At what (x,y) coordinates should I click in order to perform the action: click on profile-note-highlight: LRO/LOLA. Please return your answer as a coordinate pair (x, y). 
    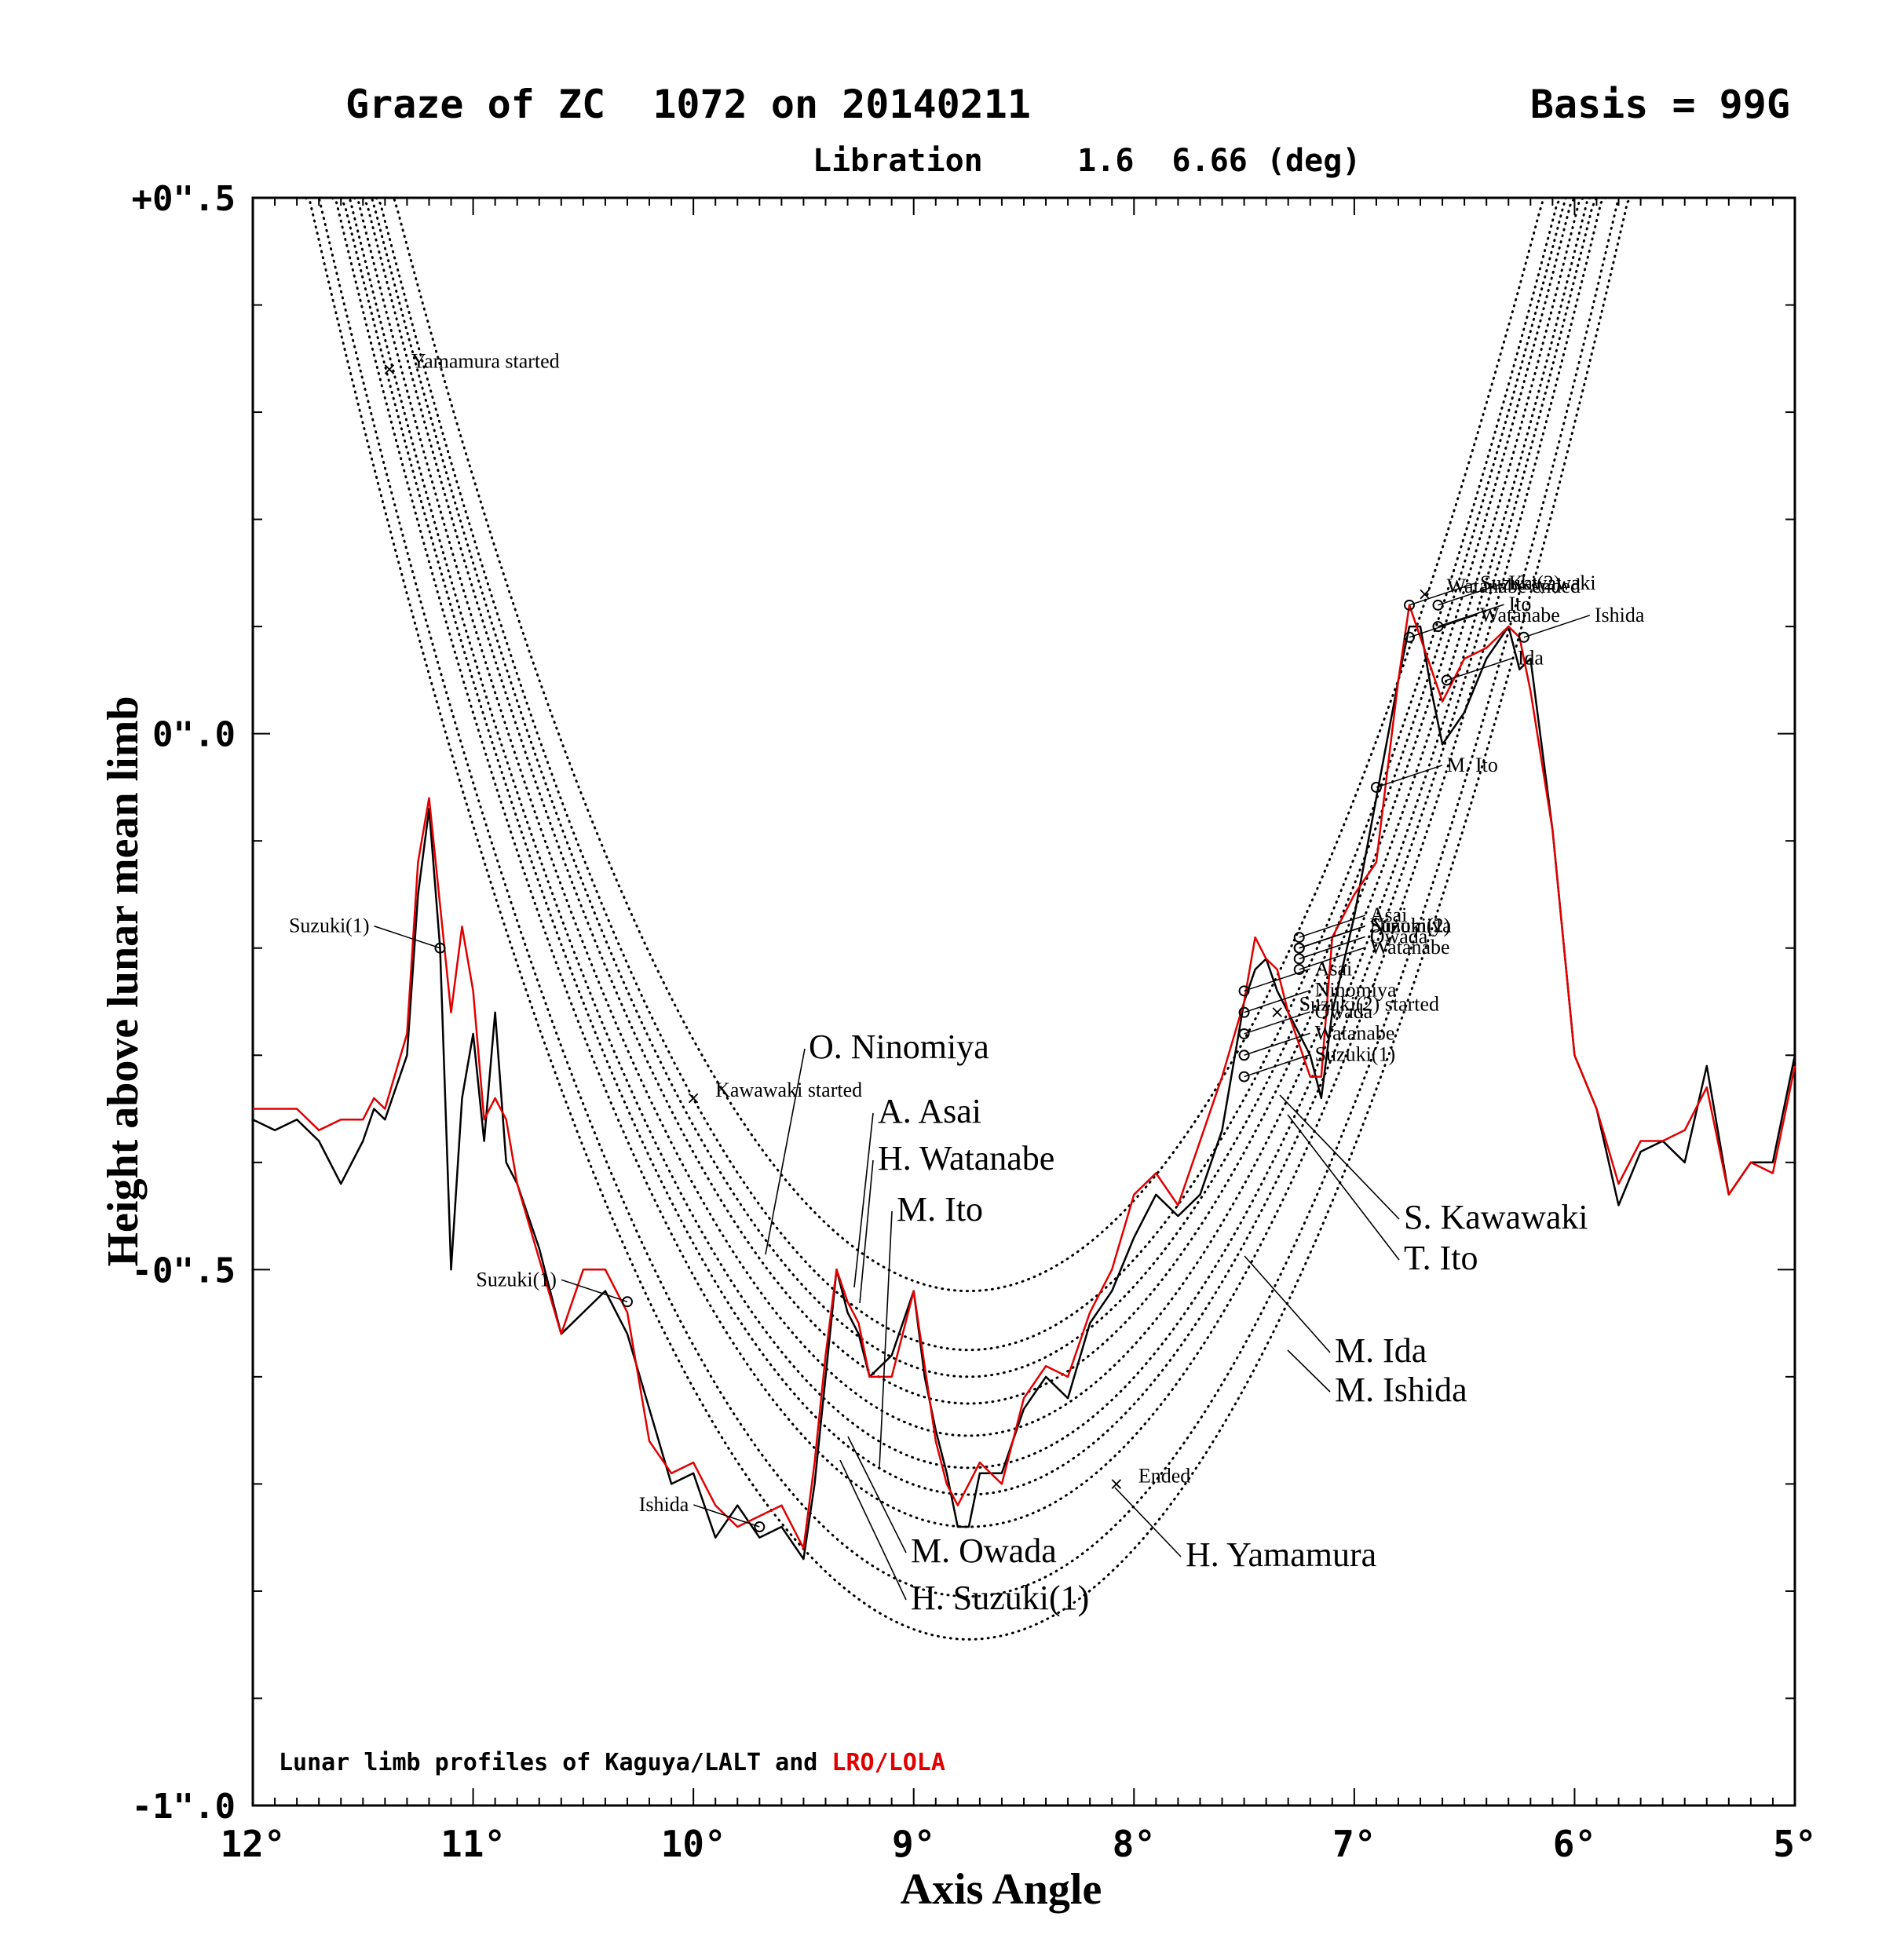
    Looking at the image, I should click on (888, 1763).